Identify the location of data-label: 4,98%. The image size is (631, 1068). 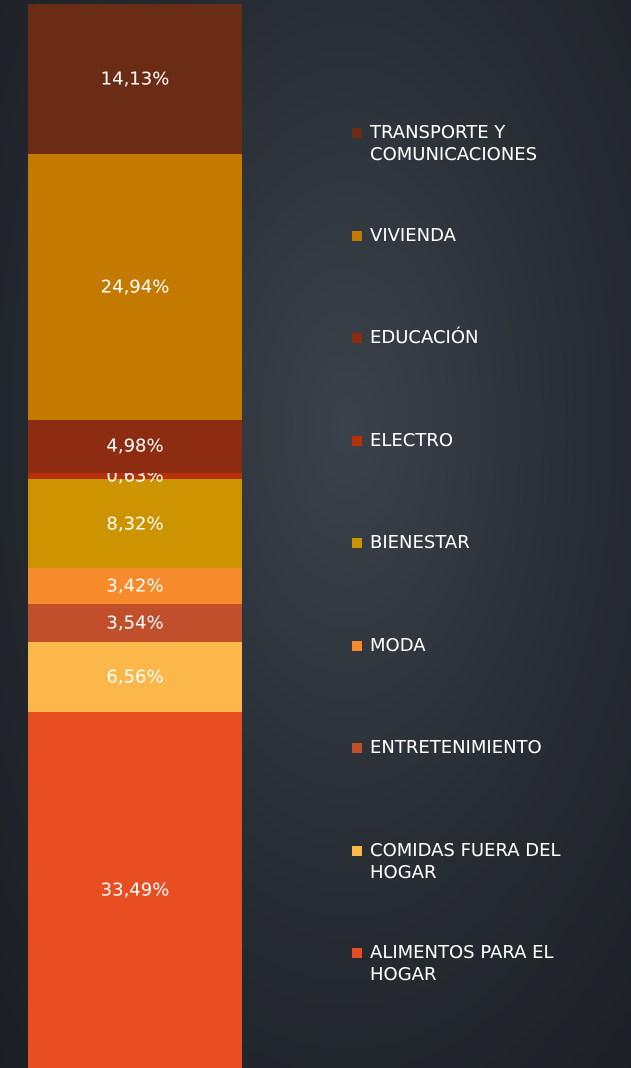
(135, 446).